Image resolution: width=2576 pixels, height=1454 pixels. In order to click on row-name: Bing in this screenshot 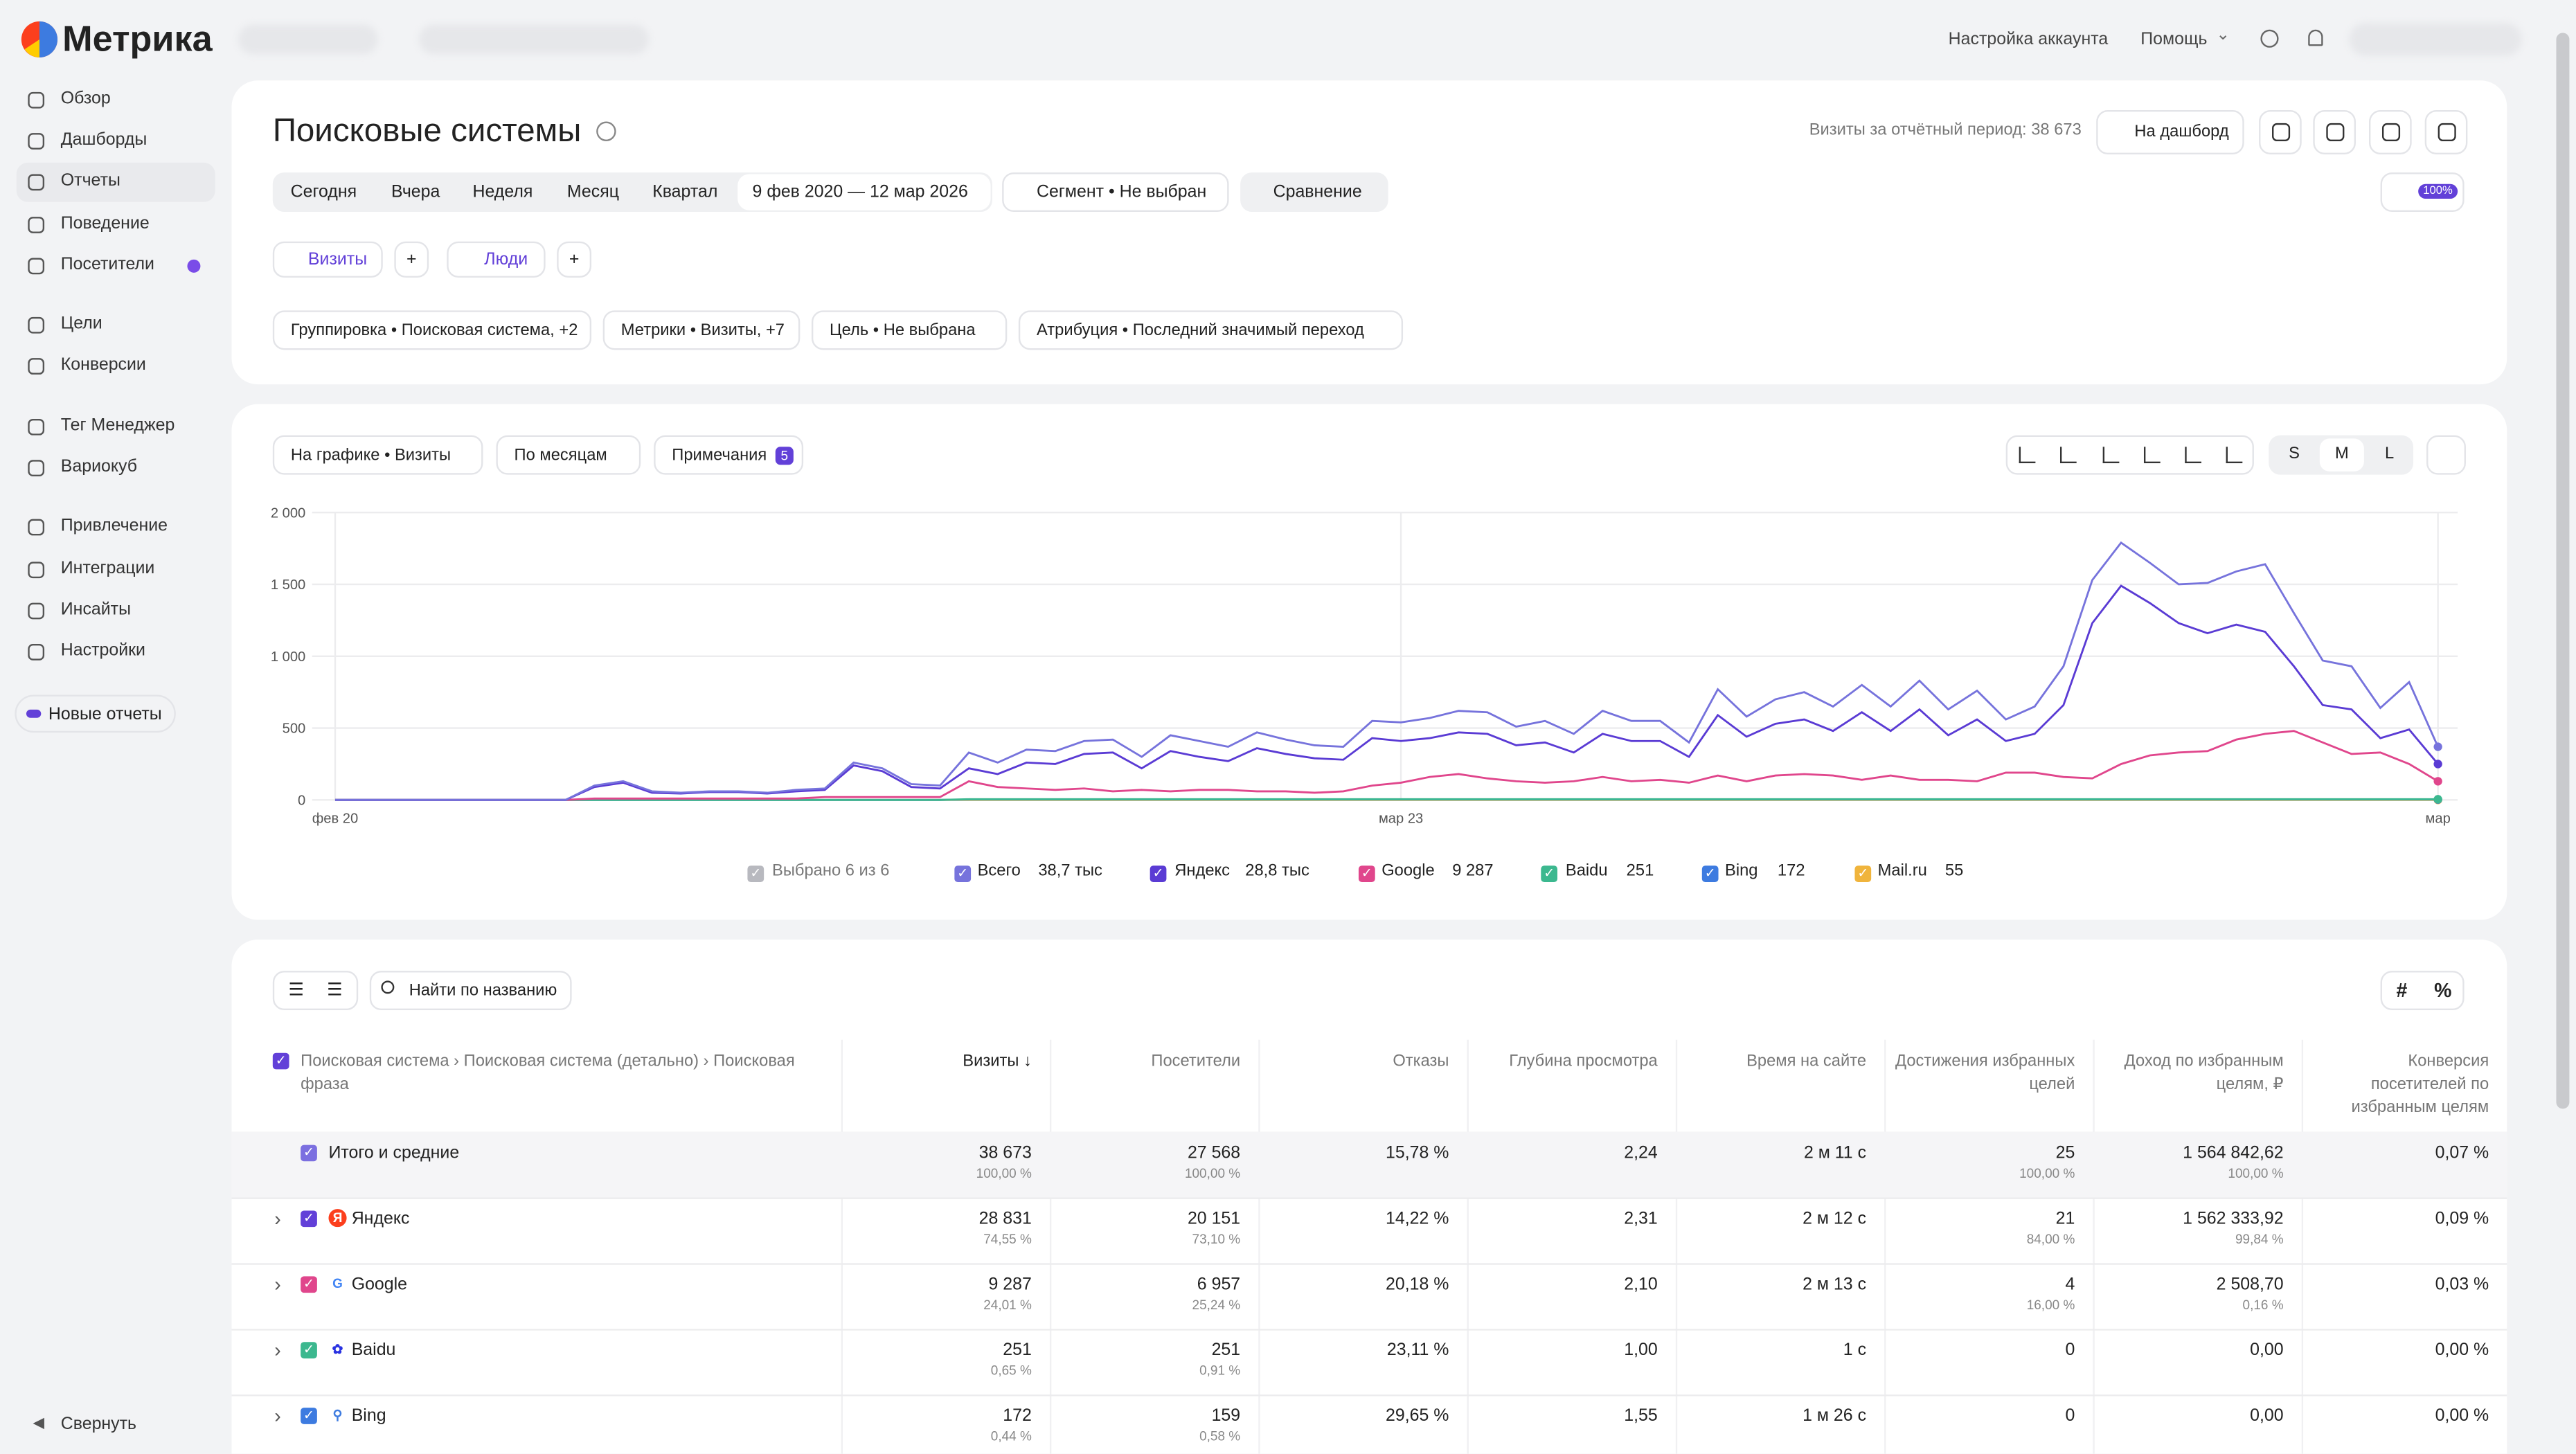, I will do `click(368, 1416)`.